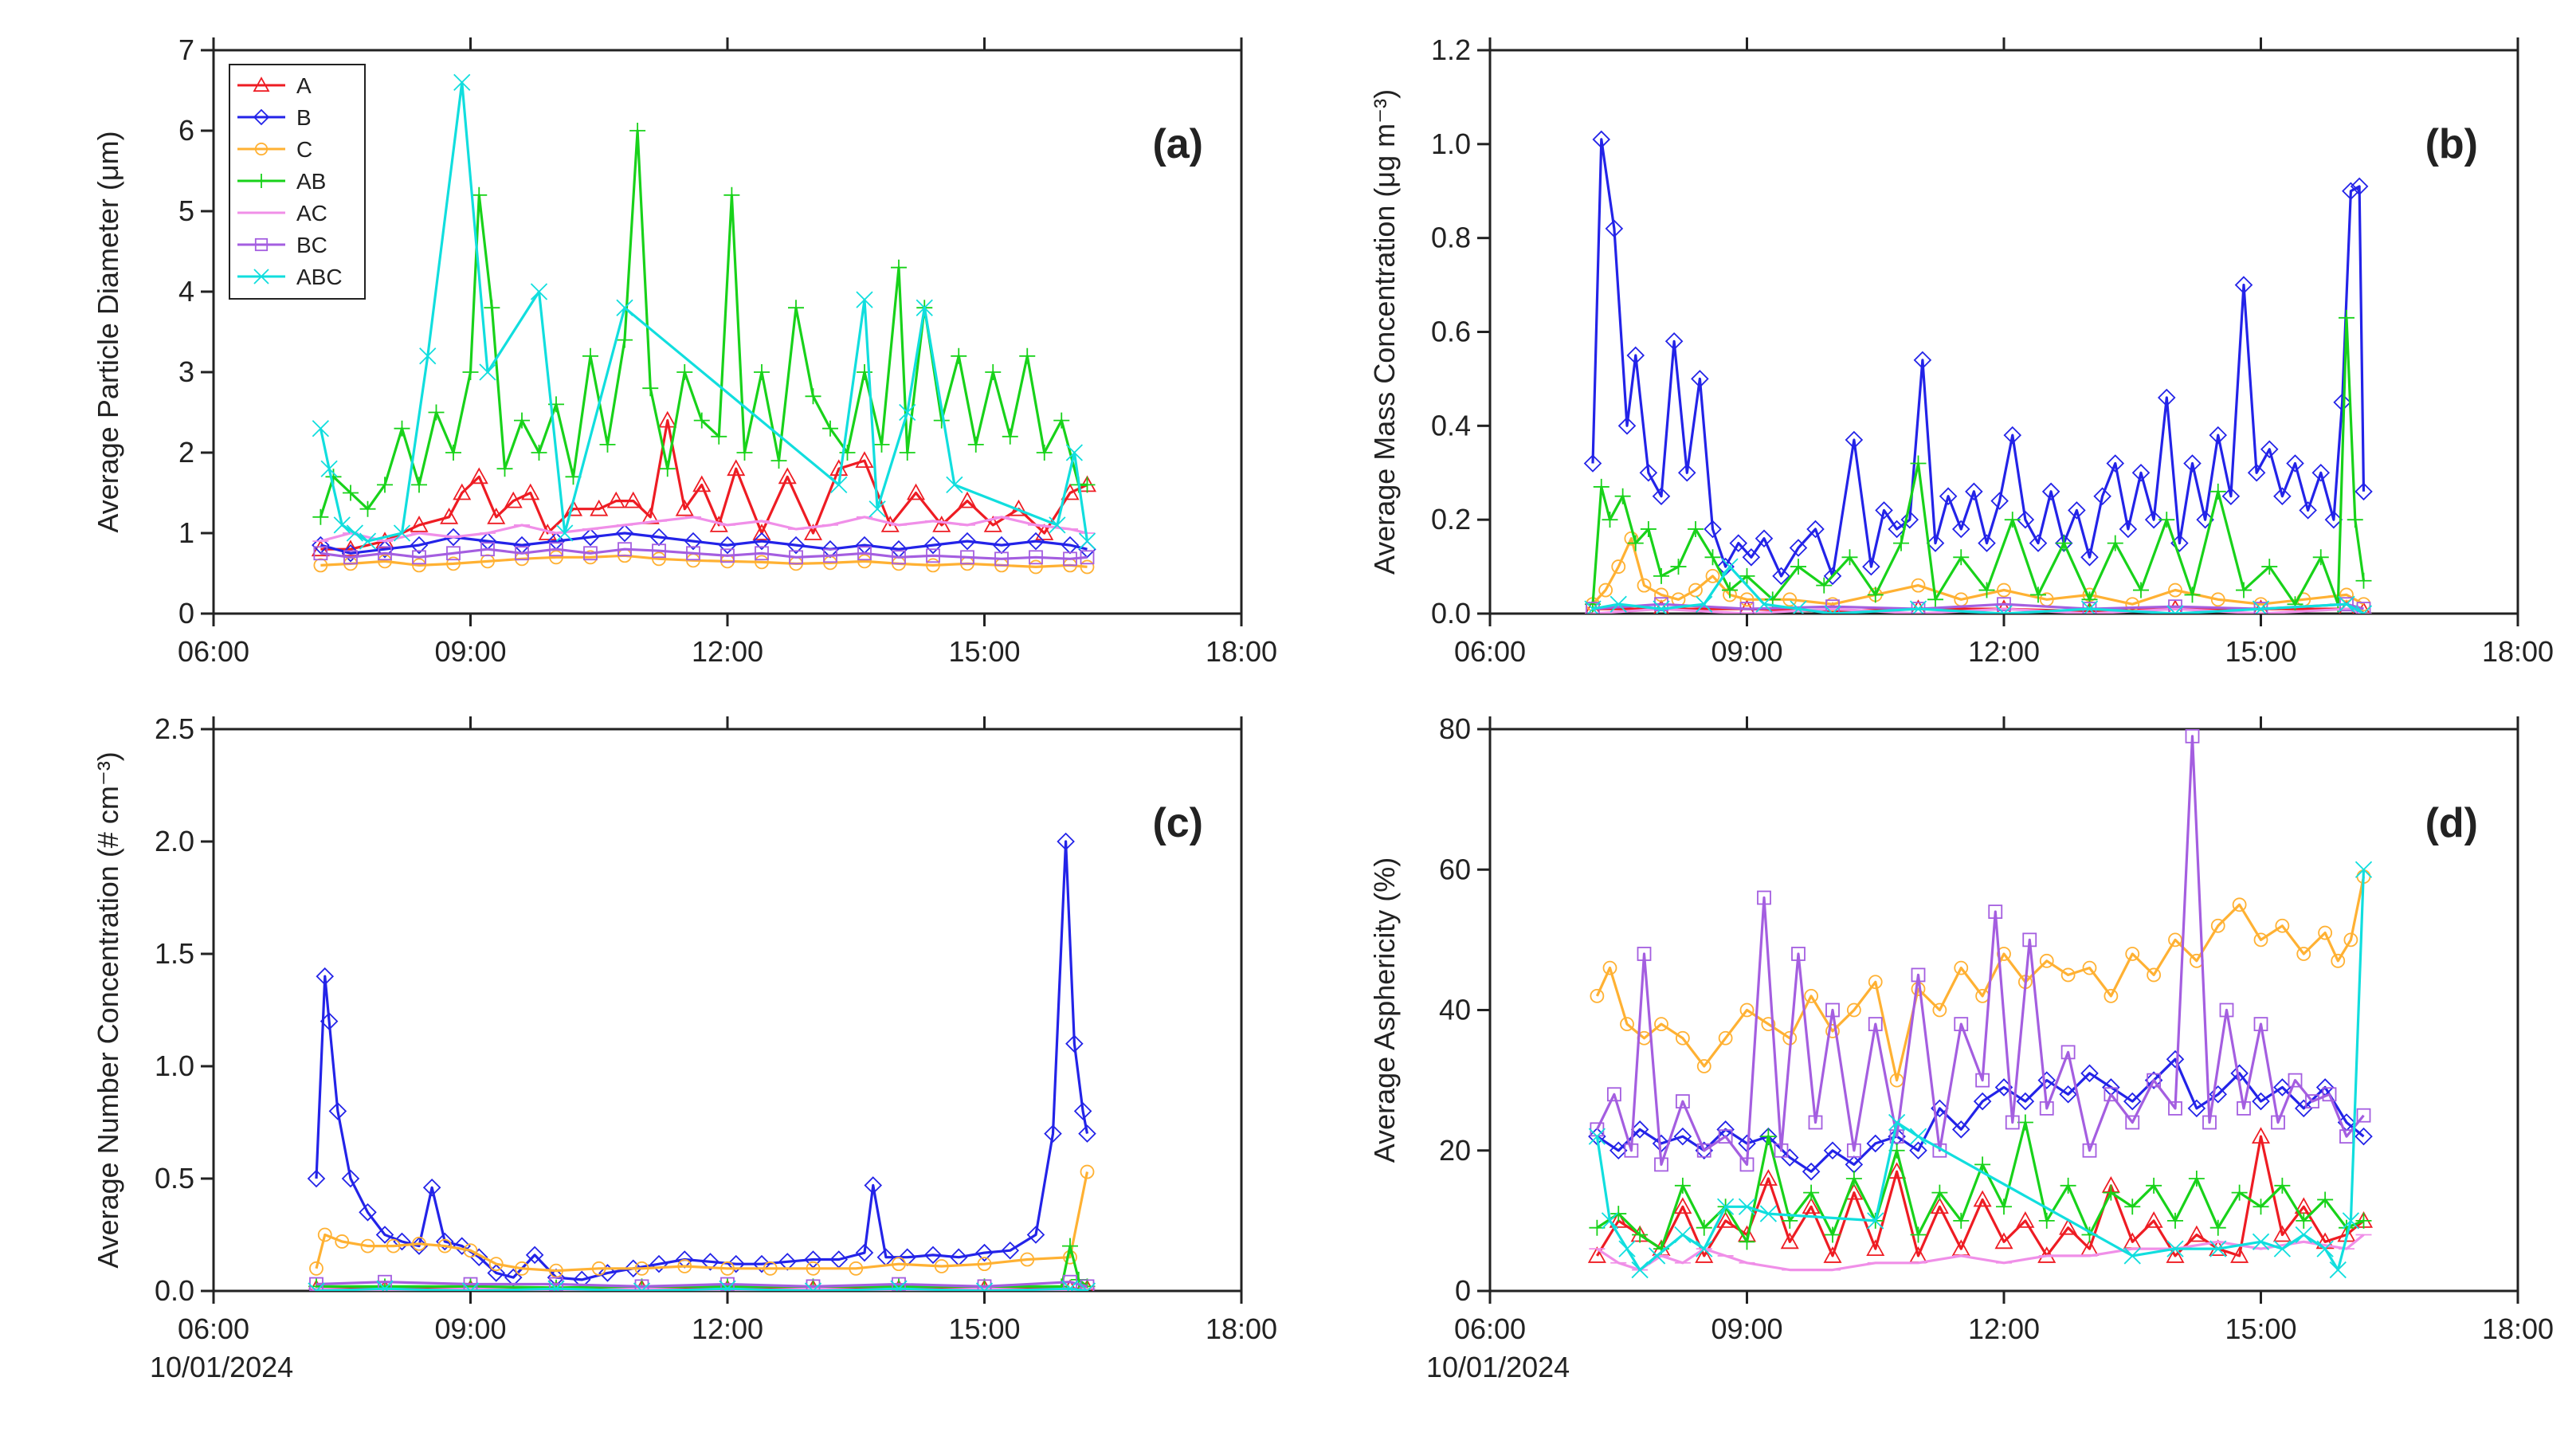 The width and height of the screenshot is (2576, 1432). Describe the element at coordinates (1451, 332) in the screenshot. I see `y-tick-label: 0.6` at that location.